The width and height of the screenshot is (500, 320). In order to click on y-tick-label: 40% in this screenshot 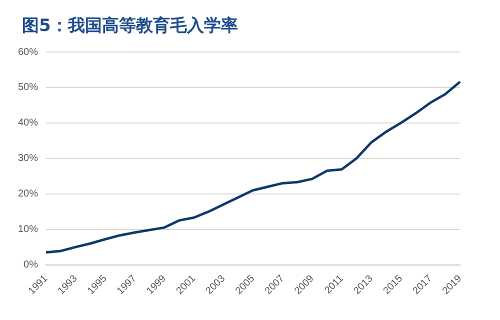, I will do `click(28, 123)`.